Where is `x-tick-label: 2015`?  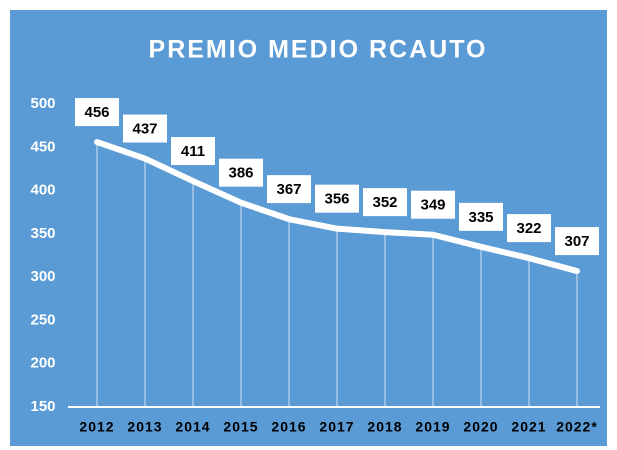
x-tick-label: 2015 is located at coordinates (240, 427).